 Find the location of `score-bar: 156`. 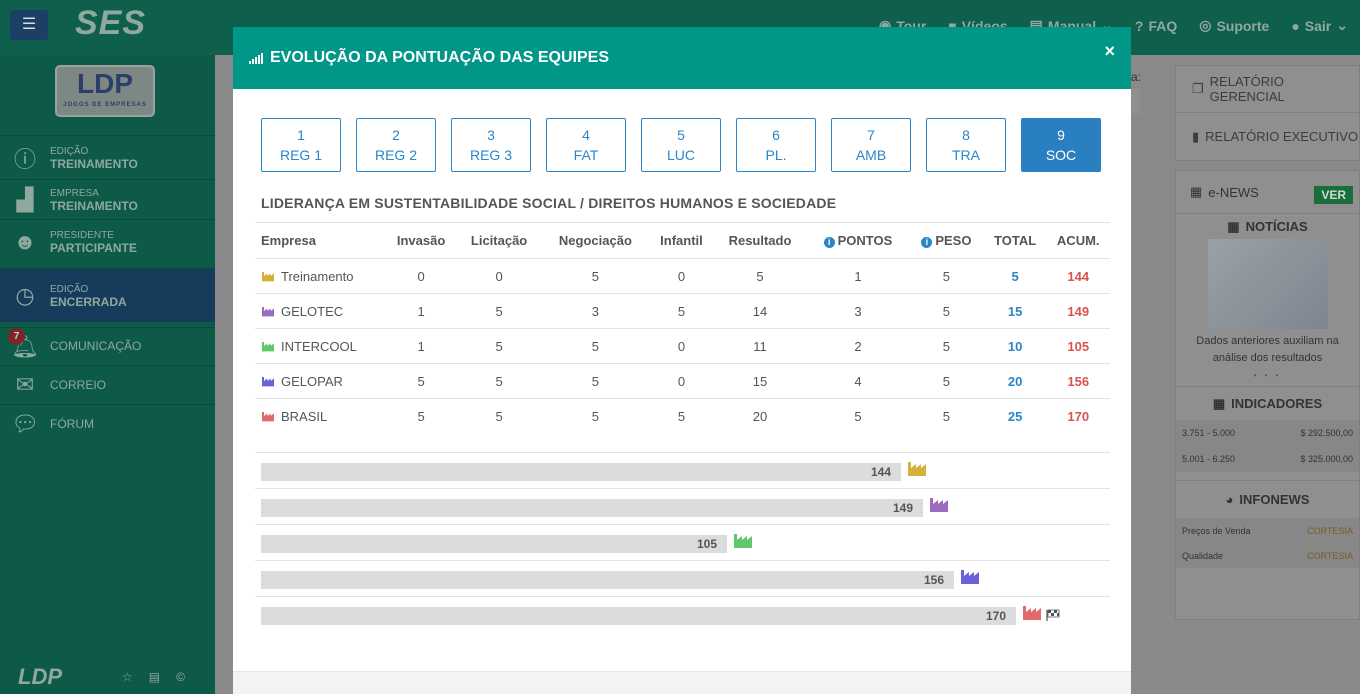

score-bar: 156 is located at coordinates (607, 580).